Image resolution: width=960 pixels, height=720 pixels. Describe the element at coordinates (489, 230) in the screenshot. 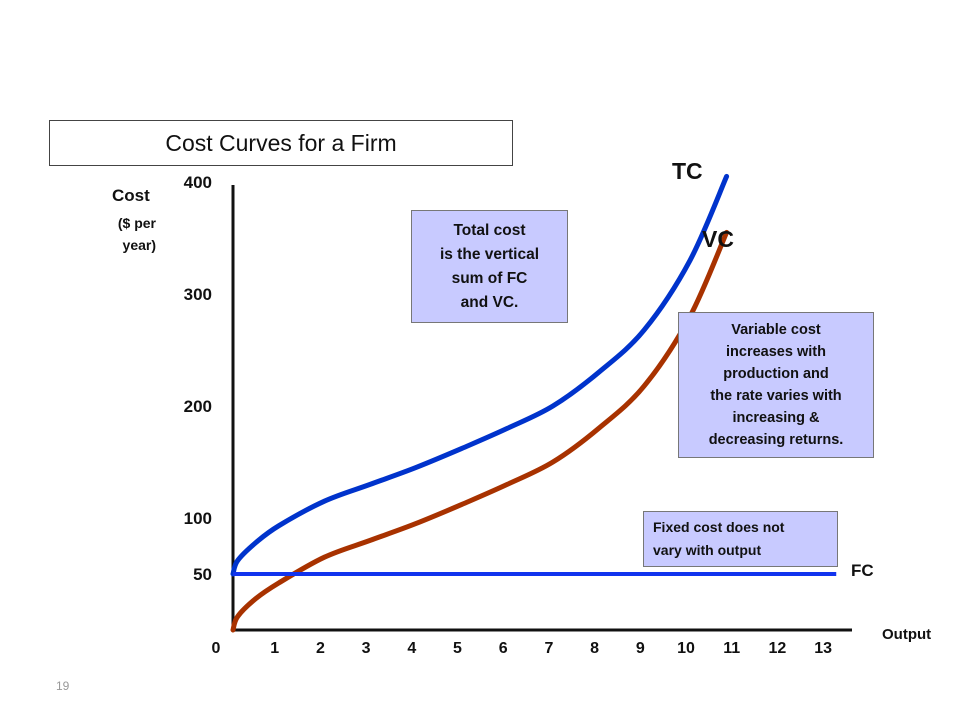

I see `total-cost-note-line-1: Total cost` at that location.